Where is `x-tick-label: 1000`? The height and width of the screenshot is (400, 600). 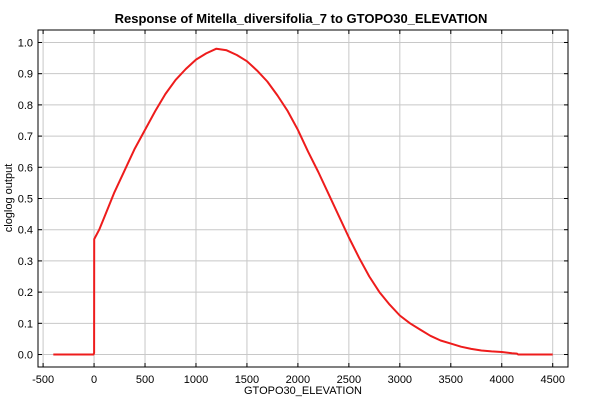
x-tick-label: 1000 is located at coordinates (196, 380).